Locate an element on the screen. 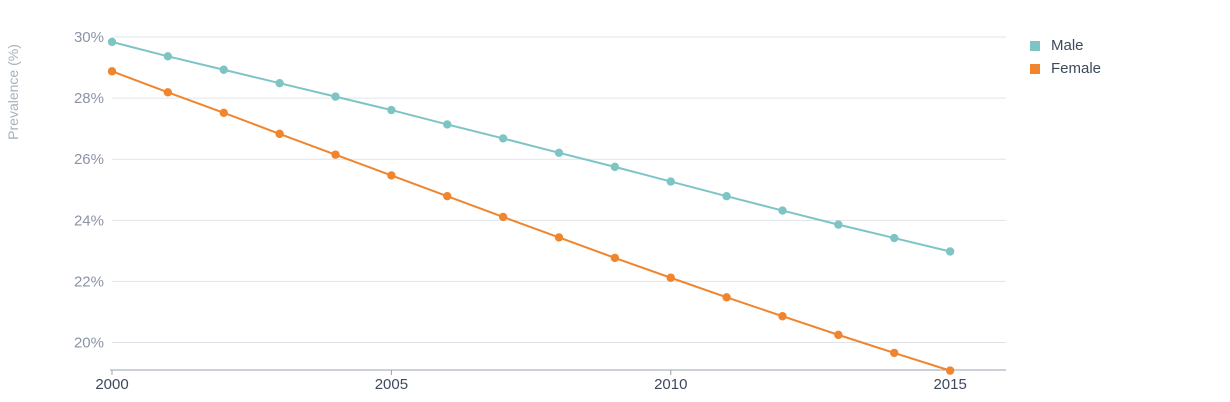 Image resolution: width=1230 pixels, height=402 pixels. y-tick-label: 26% is located at coordinates (89, 159).